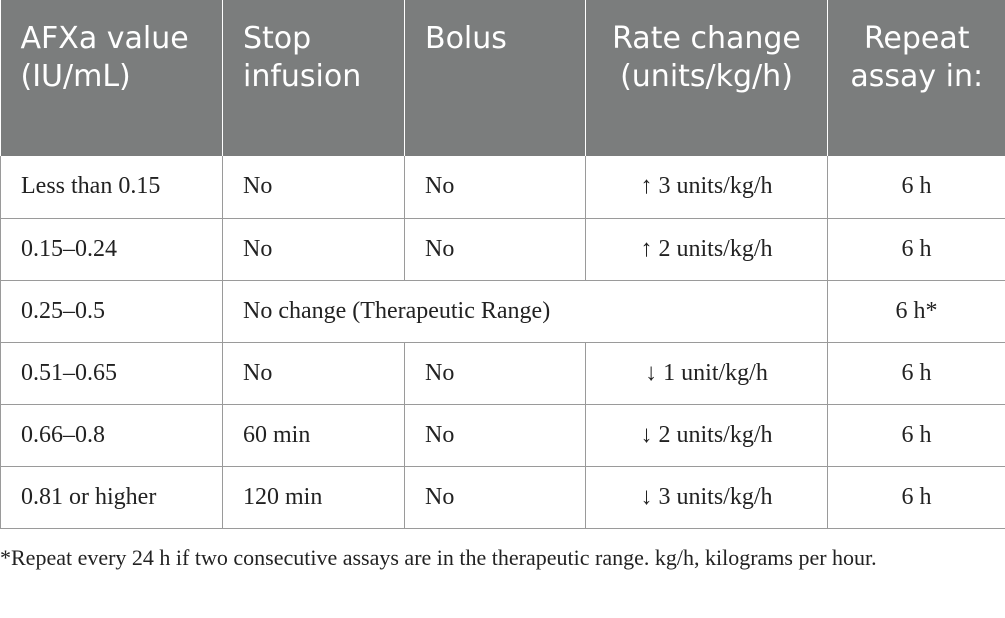 The image size is (1005, 618). I want to click on cell-rate-change: ↓ 1 unit/kg/h, so click(706, 373).